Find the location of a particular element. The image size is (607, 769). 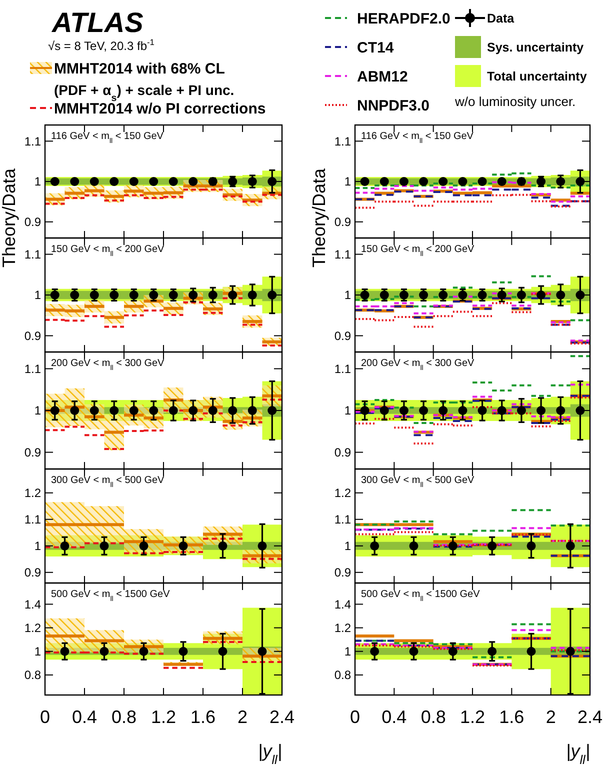

chart-title: ATLAS is located at coordinates (97, 22).